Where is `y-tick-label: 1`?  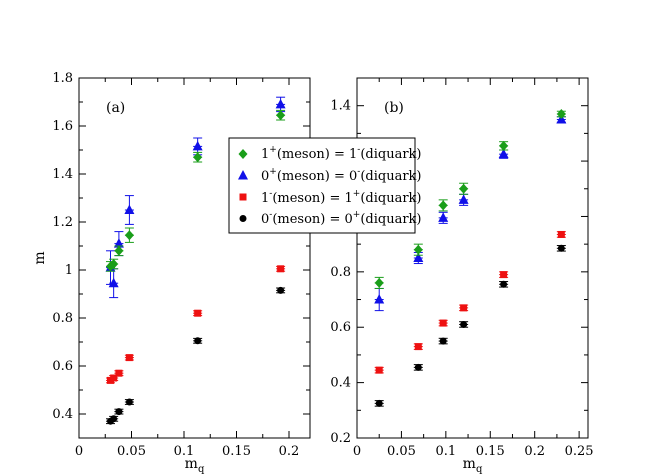
y-tick-label: 1 is located at coordinates (69, 270).